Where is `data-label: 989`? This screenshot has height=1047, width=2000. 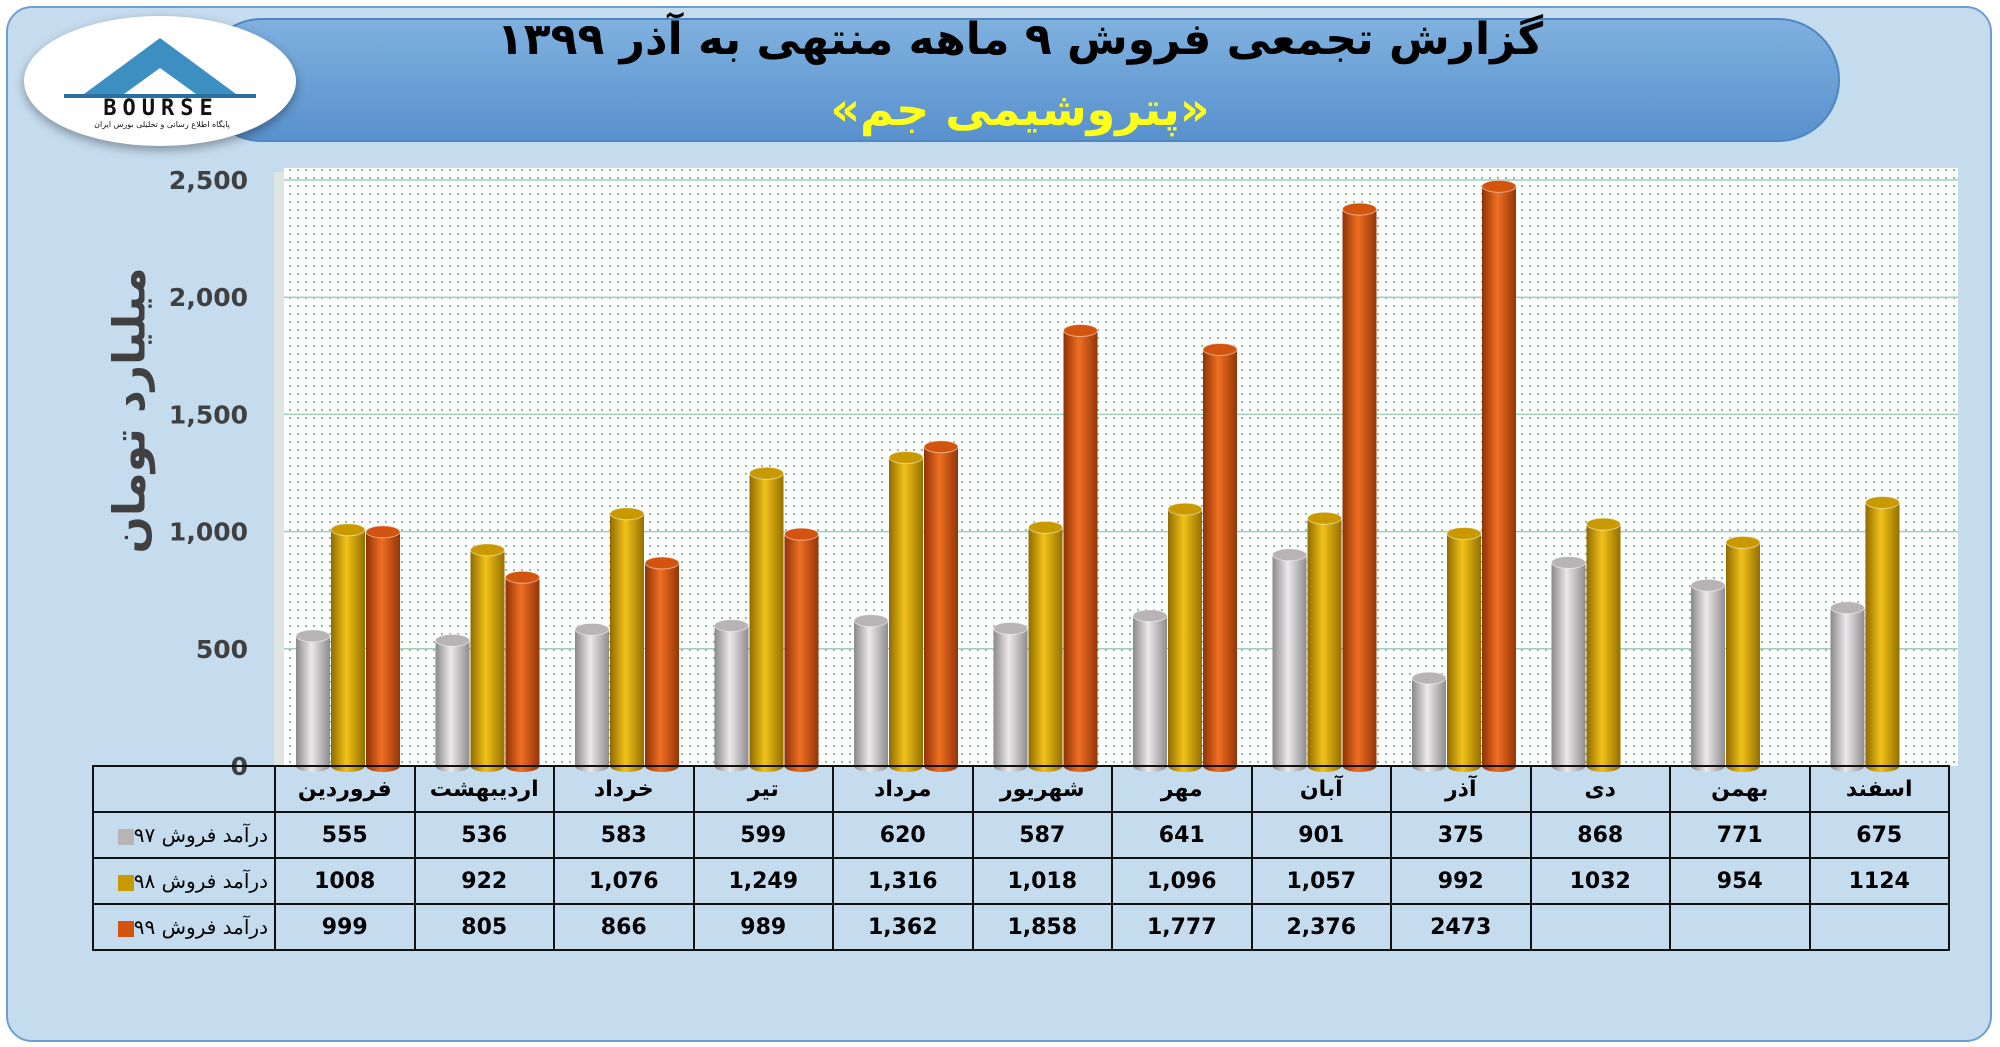
data-label: 989 is located at coordinates (763, 927).